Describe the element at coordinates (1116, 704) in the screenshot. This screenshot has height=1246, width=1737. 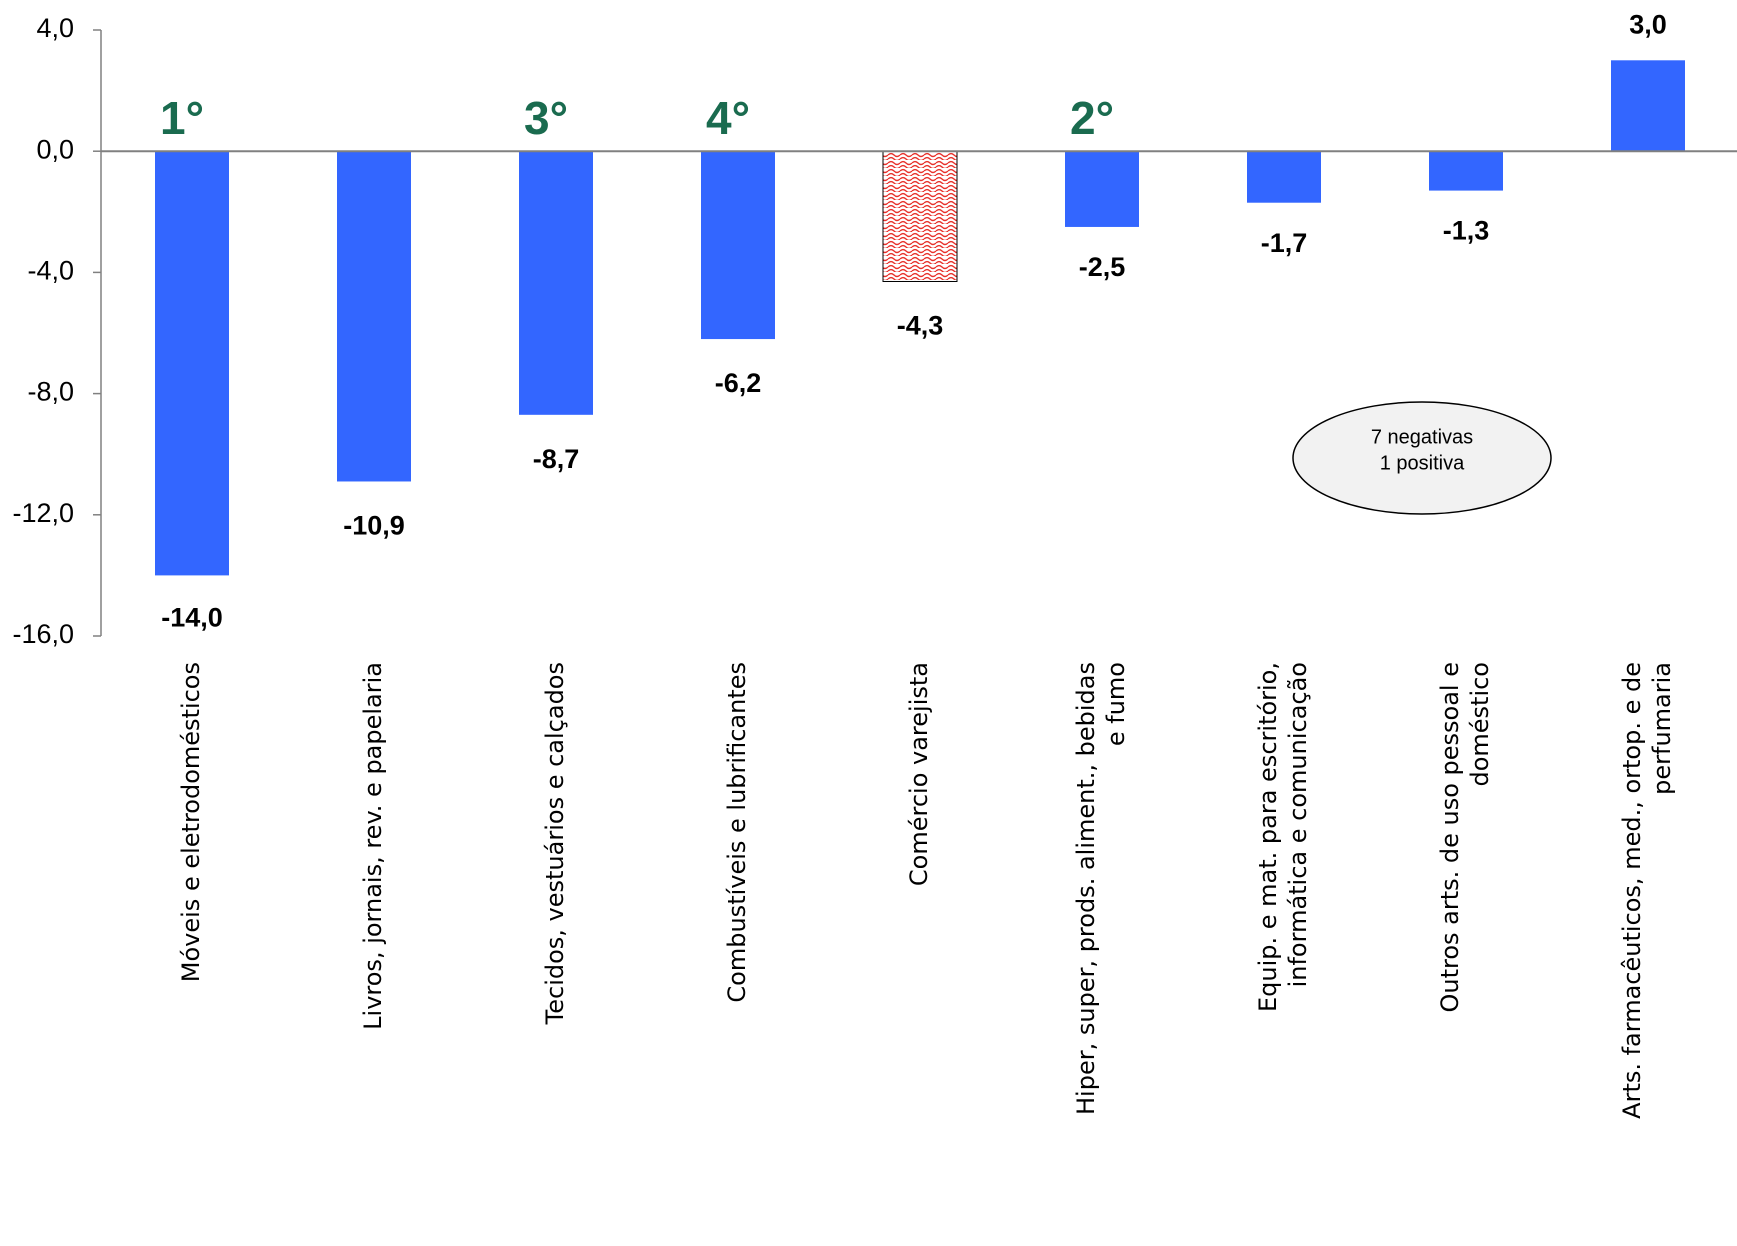
I see `category-label: e fumo` at that location.